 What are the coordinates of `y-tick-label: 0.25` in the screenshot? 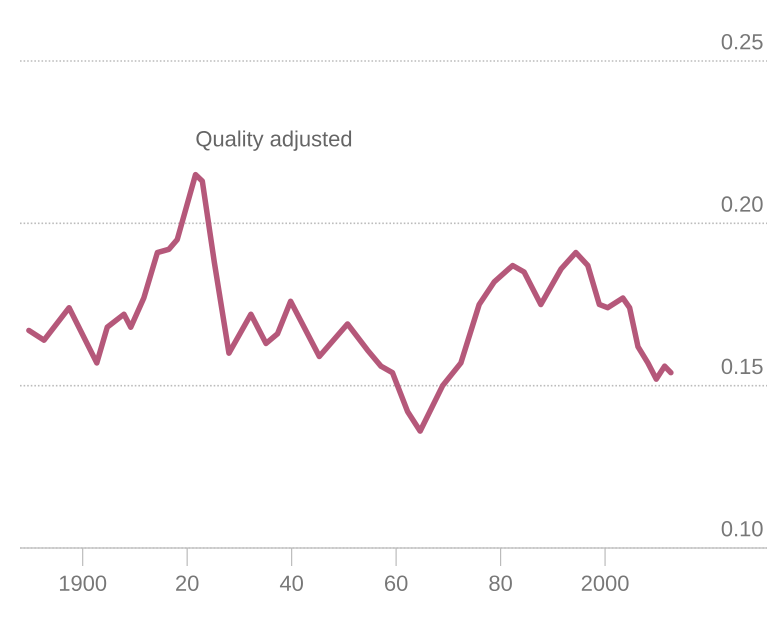 It's located at (742, 42).